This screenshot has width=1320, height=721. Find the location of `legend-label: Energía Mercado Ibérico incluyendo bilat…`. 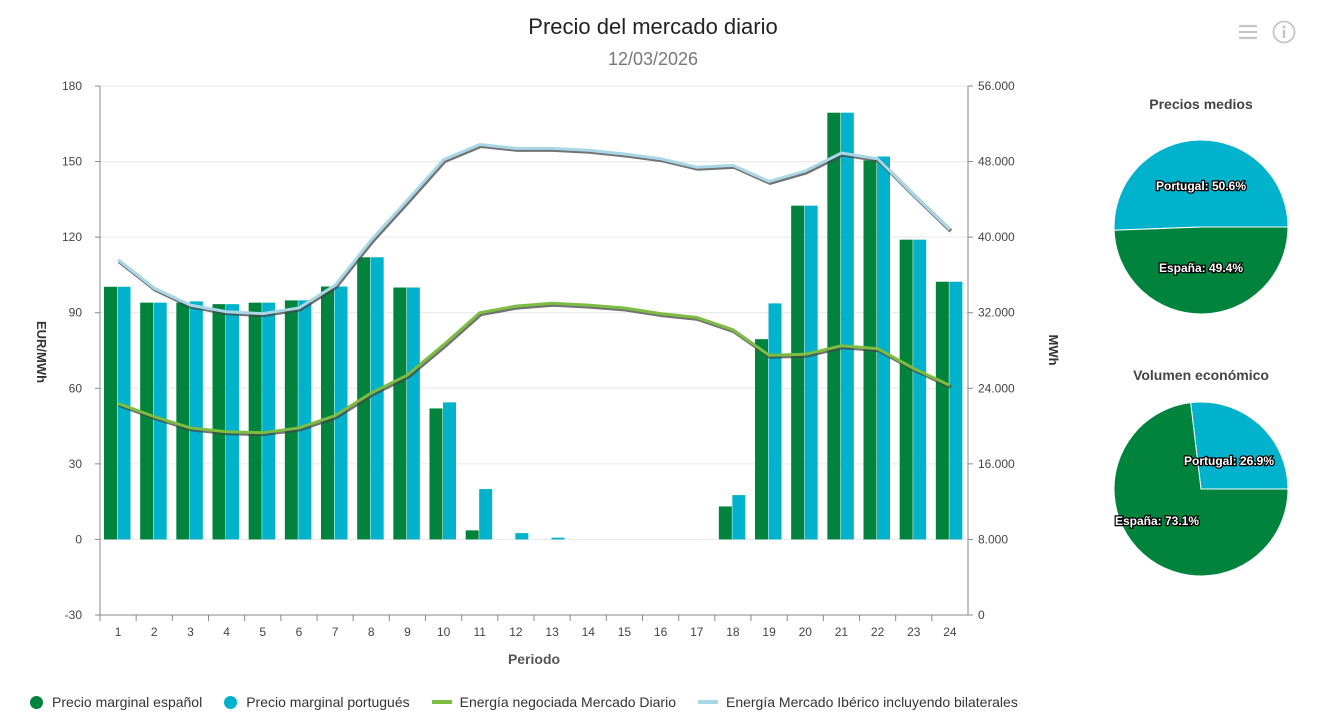

legend-label: Energía Mercado Ibérico incluyendo bilat… is located at coordinates (871, 702).